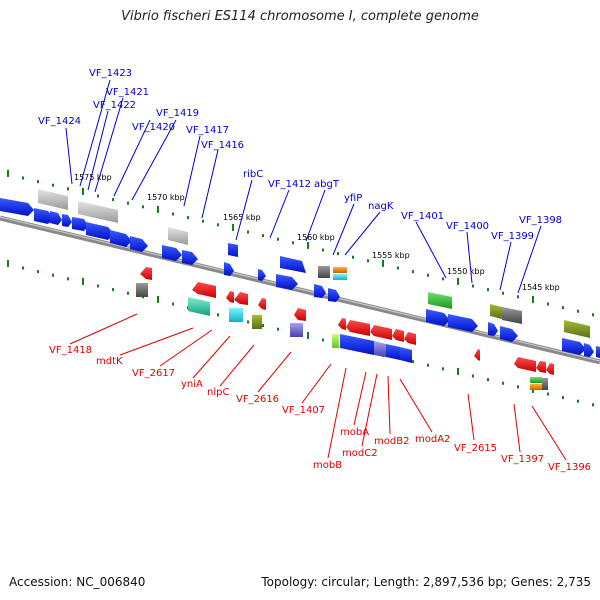  Describe the element at coordinates (253, 174) in the screenshot. I see `gene-label: ribC` at that location.